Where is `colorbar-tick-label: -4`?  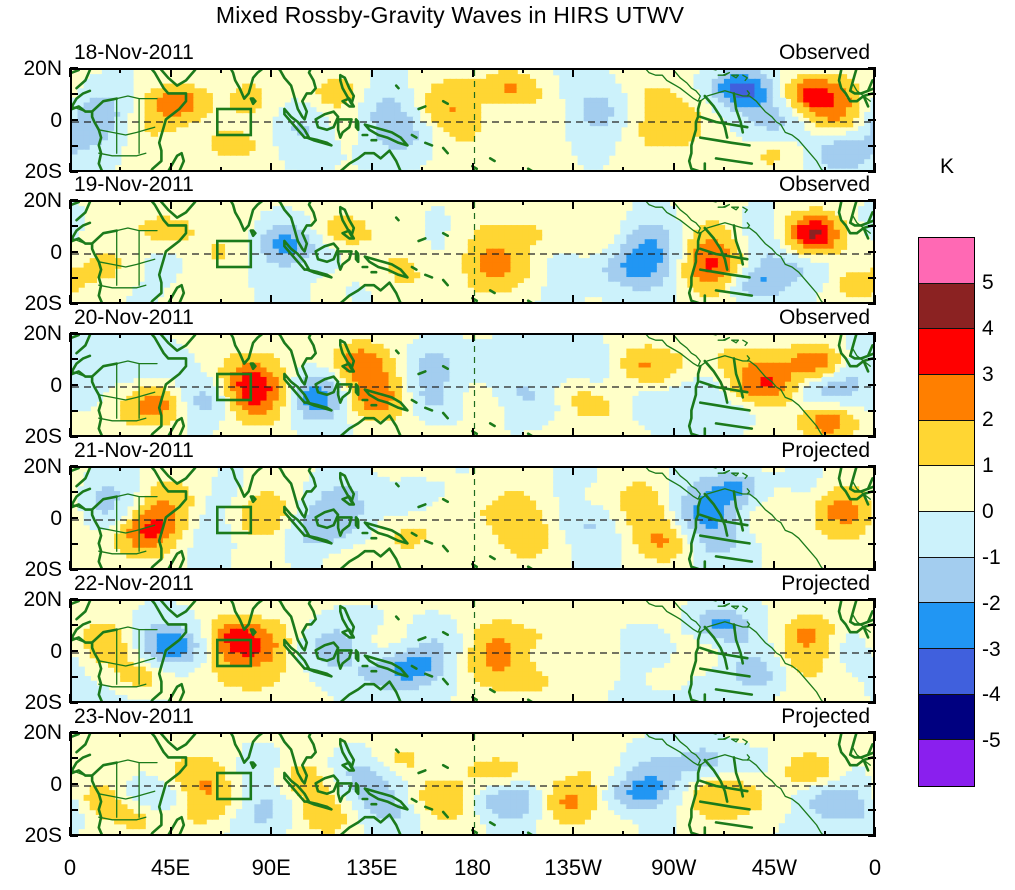 colorbar-tick-label: -4 is located at coordinates (991, 695).